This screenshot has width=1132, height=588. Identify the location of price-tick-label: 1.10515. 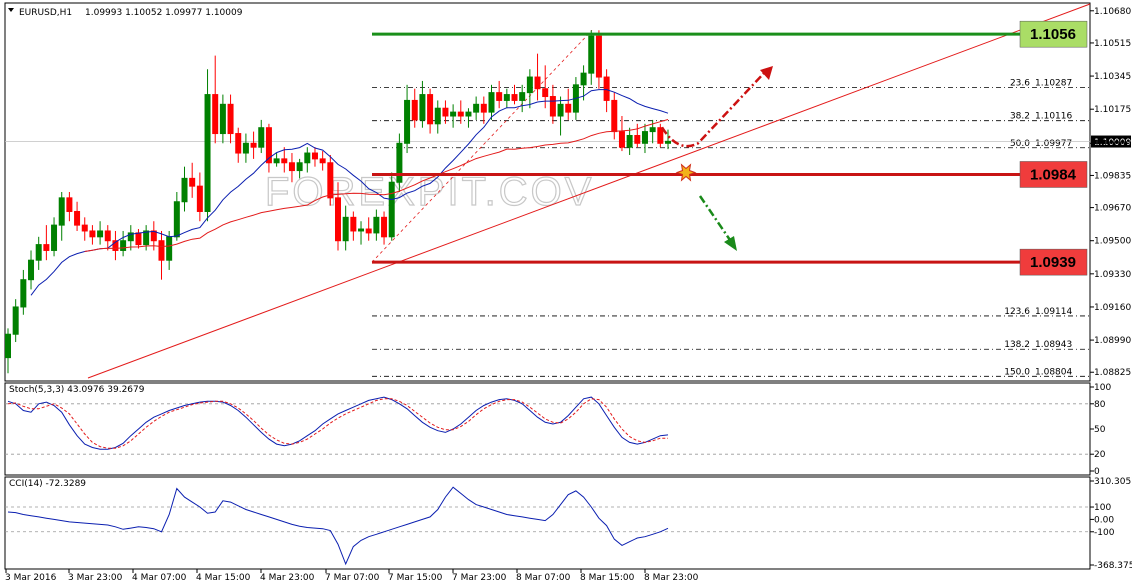
(1112, 44).